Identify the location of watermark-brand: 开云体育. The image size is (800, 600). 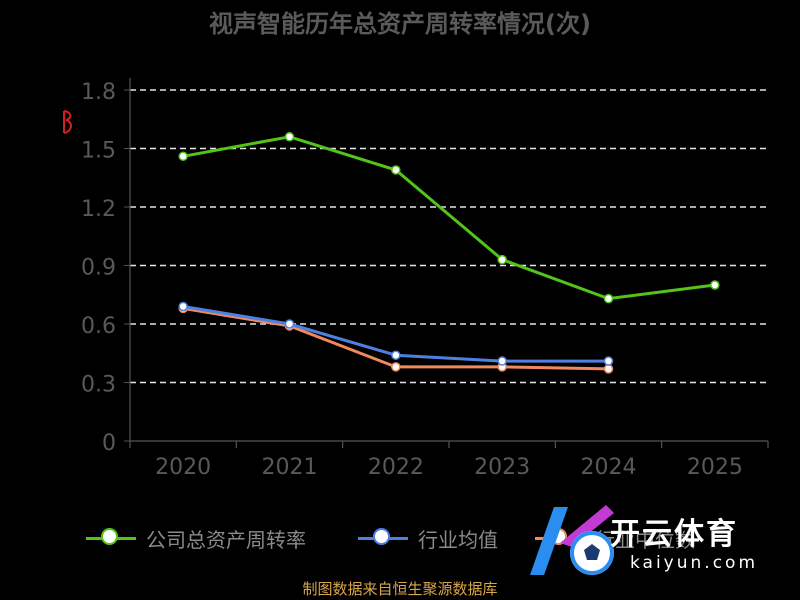
(674, 534).